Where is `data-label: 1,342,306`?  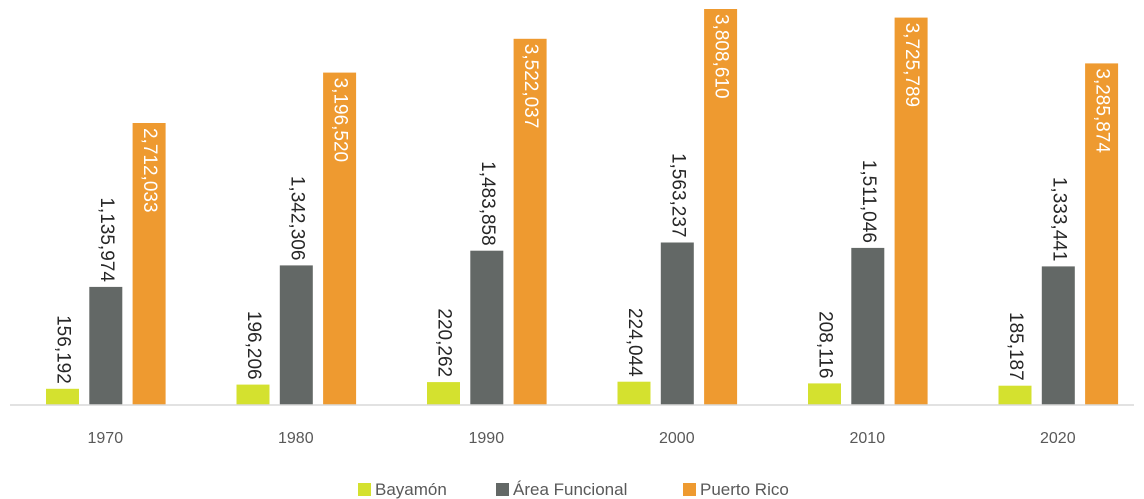 data-label: 1,342,306 is located at coordinates (296, 218).